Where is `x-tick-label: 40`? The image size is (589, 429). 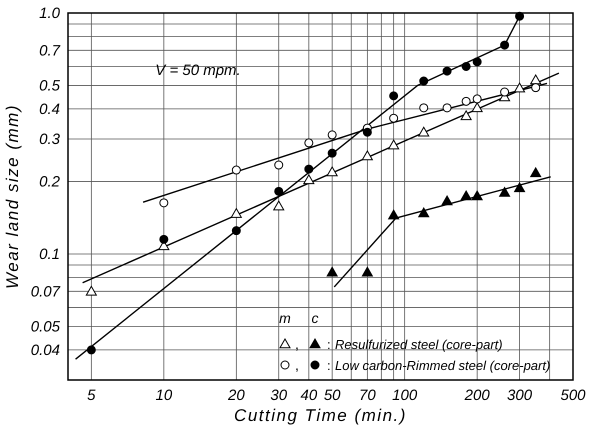
x-tick-label: 40 is located at coordinates (309, 395).